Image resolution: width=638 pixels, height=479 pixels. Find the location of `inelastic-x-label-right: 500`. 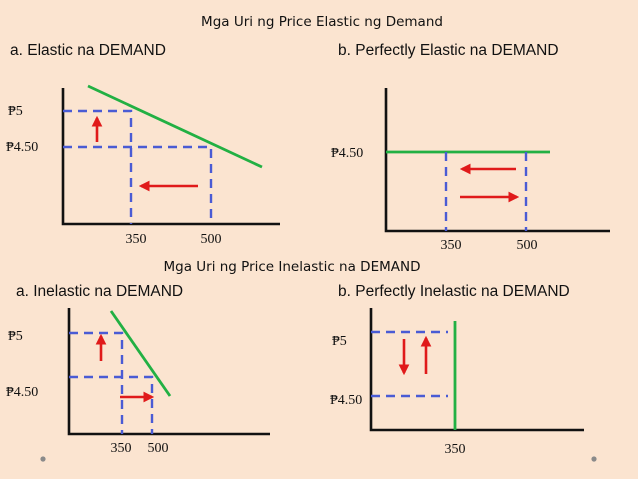

inelastic-x-label-right: 500 is located at coordinates (158, 448).